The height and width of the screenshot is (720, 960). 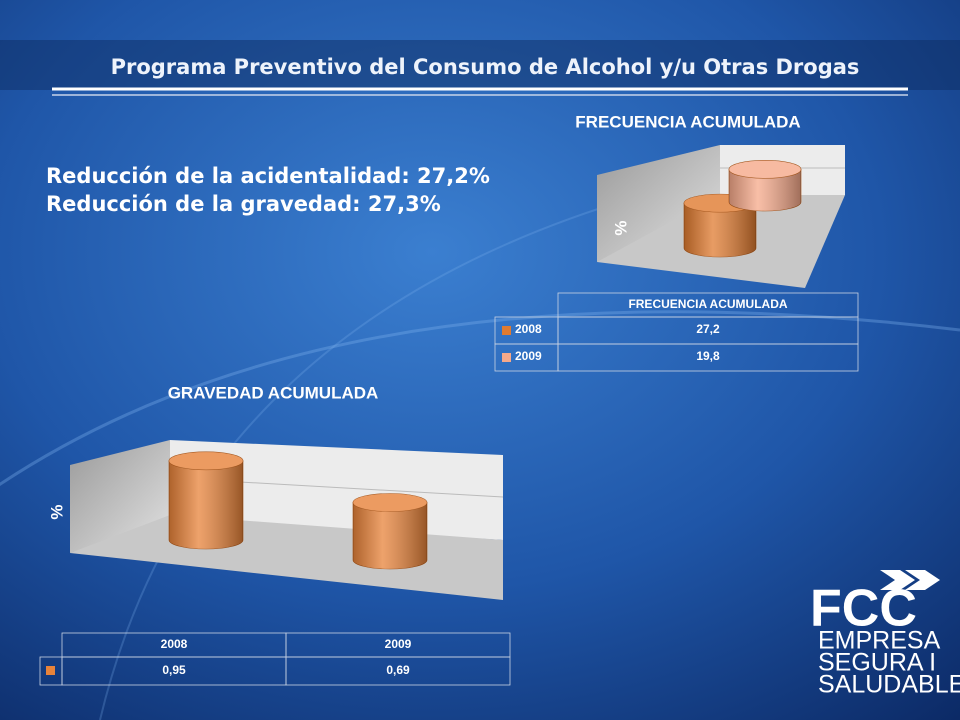 I want to click on table-header: 2008, so click(x=174, y=644).